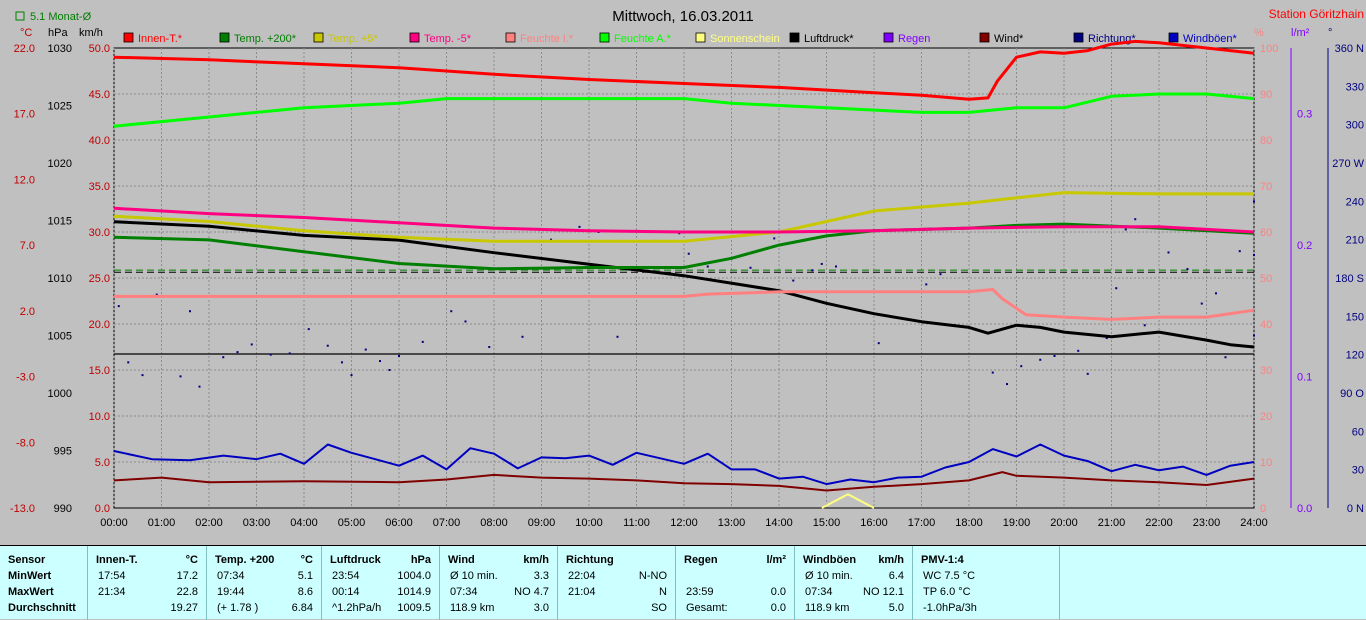  Describe the element at coordinates (1269, 49) in the screenshot. I see `pct-tick: 100` at that location.